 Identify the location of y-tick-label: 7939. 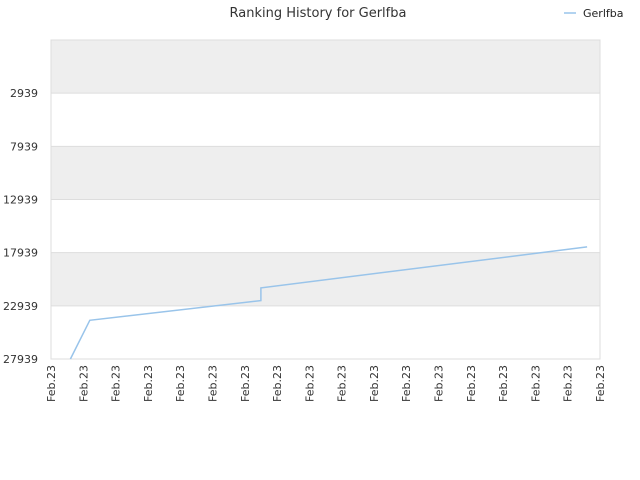
(24, 146).